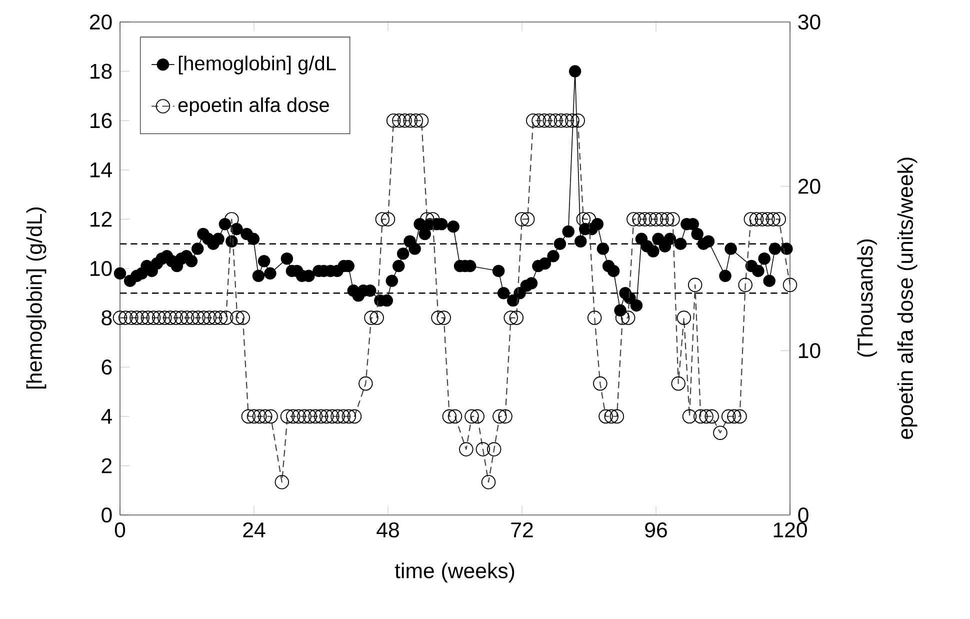 The image size is (970, 619). What do you see at coordinates (387, 530) in the screenshot?
I see `x-tick-label: 48` at bounding box center [387, 530].